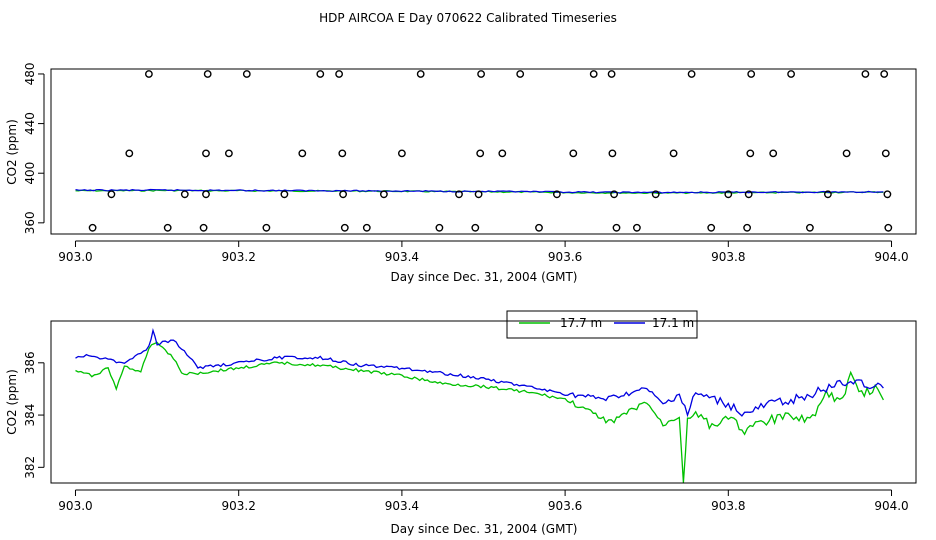 The image size is (936, 540). What do you see at coordinates (402, 506) in the screenshot?
I see `line-x-tick-label: 903.4` at bounding box center [402, 506].